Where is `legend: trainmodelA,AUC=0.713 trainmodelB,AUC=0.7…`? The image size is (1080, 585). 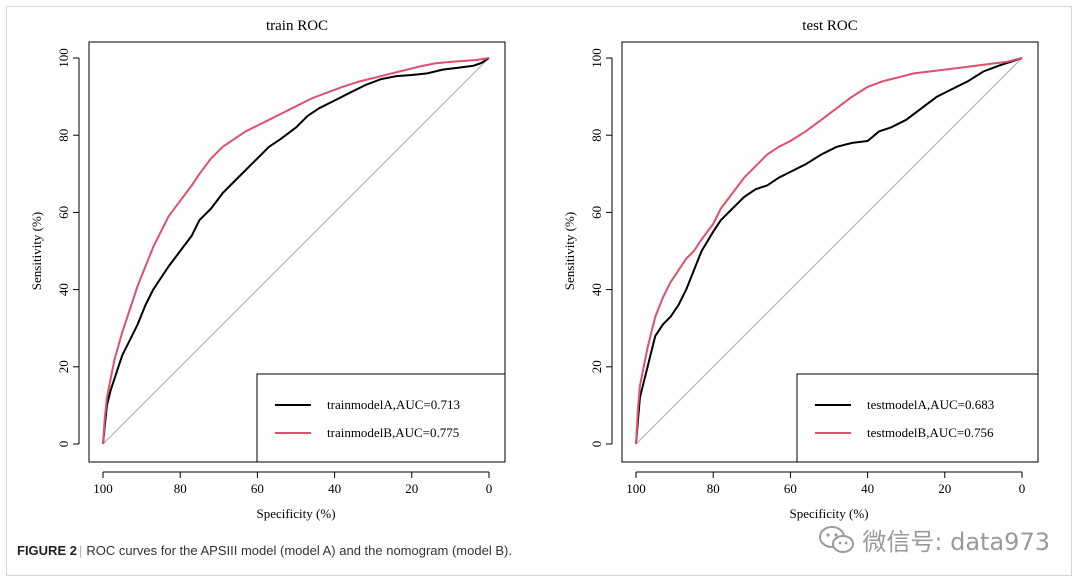 legend: trainmodelA,AUC=0.713 trainmodelB,AUC=0.7… is located at coordinates (381, 418).